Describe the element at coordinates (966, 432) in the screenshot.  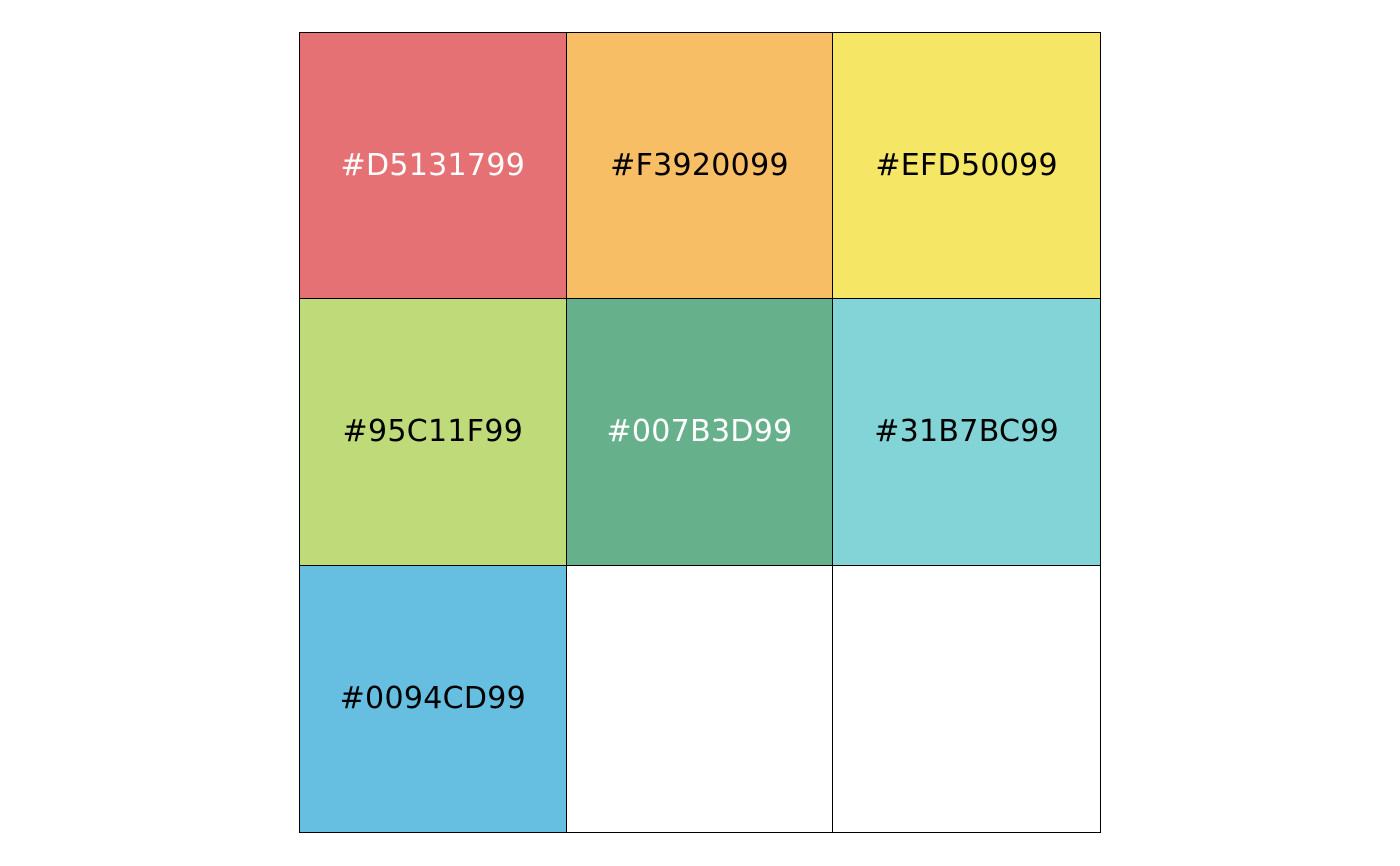
I see `swatch-31b7bc99: #31B7BC99` at that location.